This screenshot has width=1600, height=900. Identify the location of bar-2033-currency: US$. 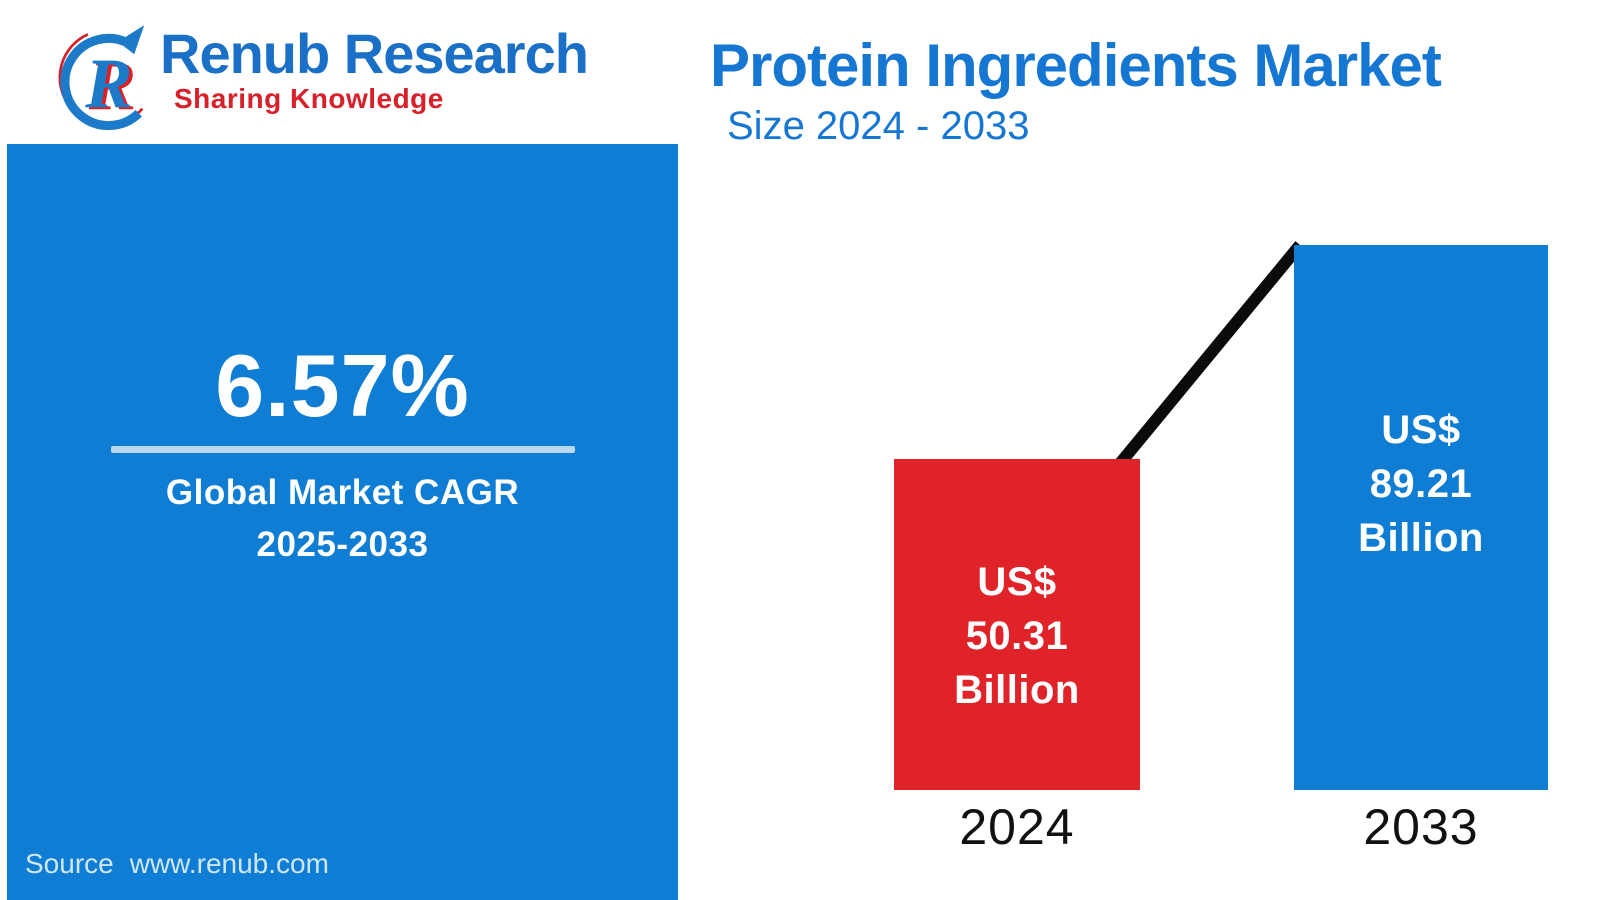
(1421, 430).